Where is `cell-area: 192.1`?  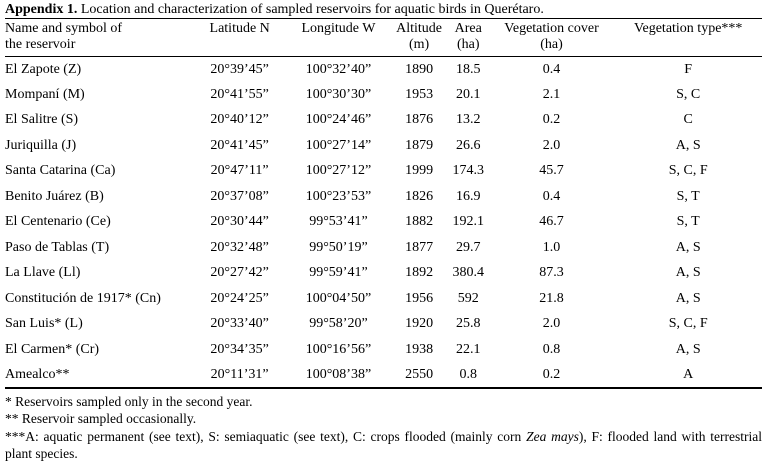 cell-area: 192.1 is located at coordinates (468, 222).